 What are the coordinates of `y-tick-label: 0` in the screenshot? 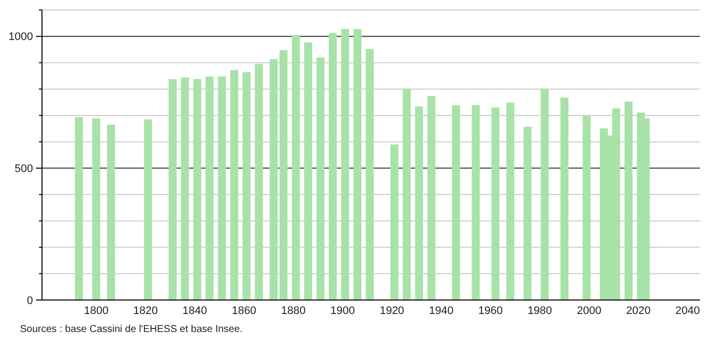 It's located at (29, 300).